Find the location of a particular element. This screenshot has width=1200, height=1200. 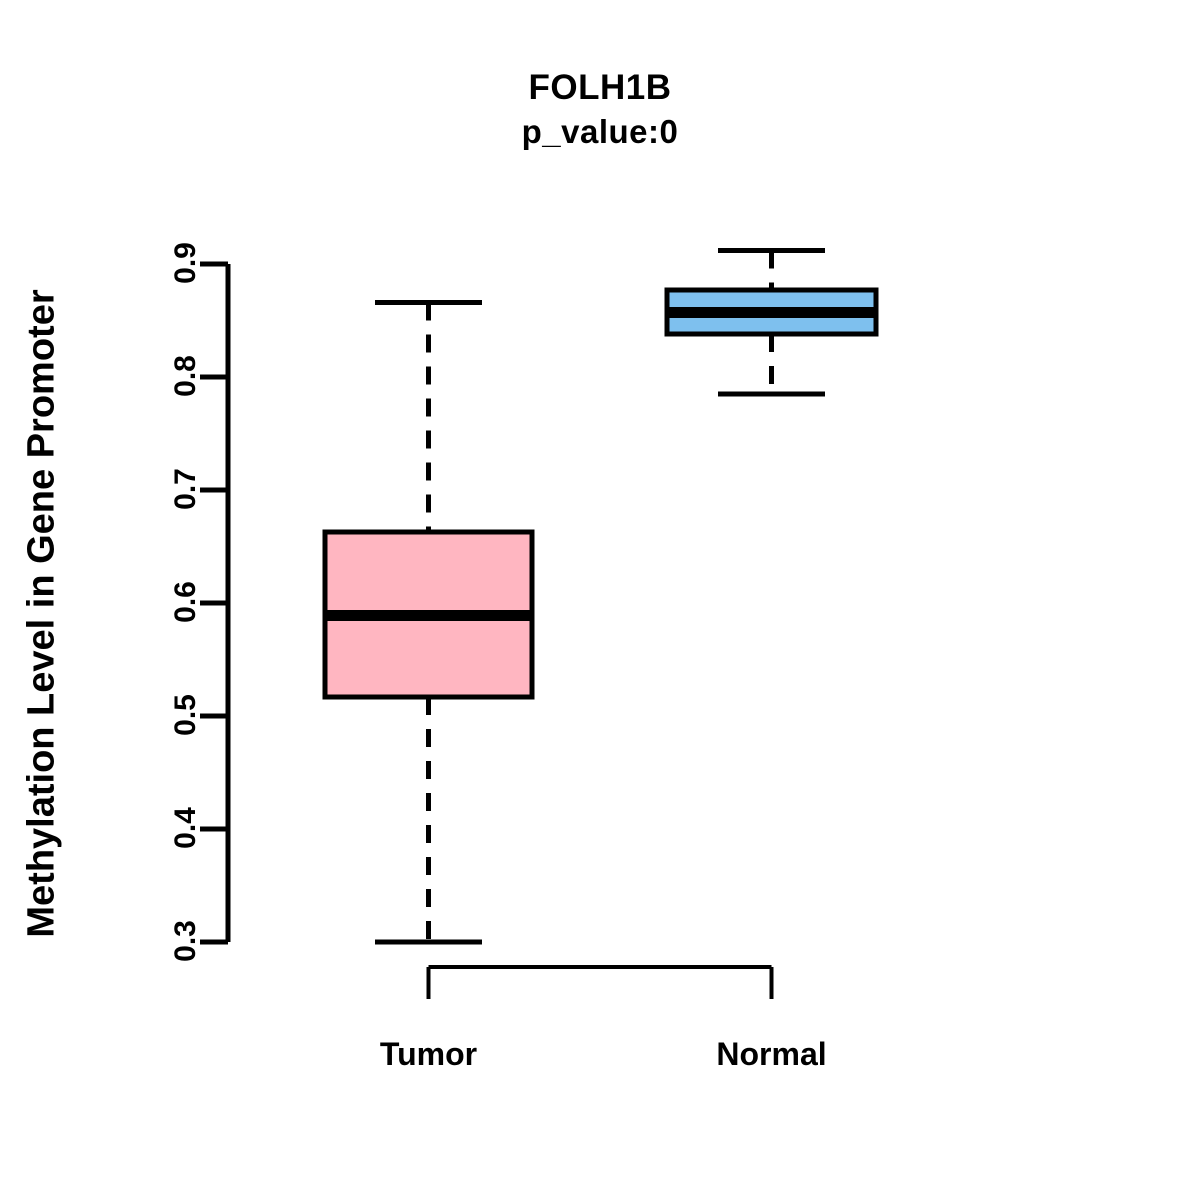

figure-subtitle: p_value:0 is located at coordinates (600, 131).